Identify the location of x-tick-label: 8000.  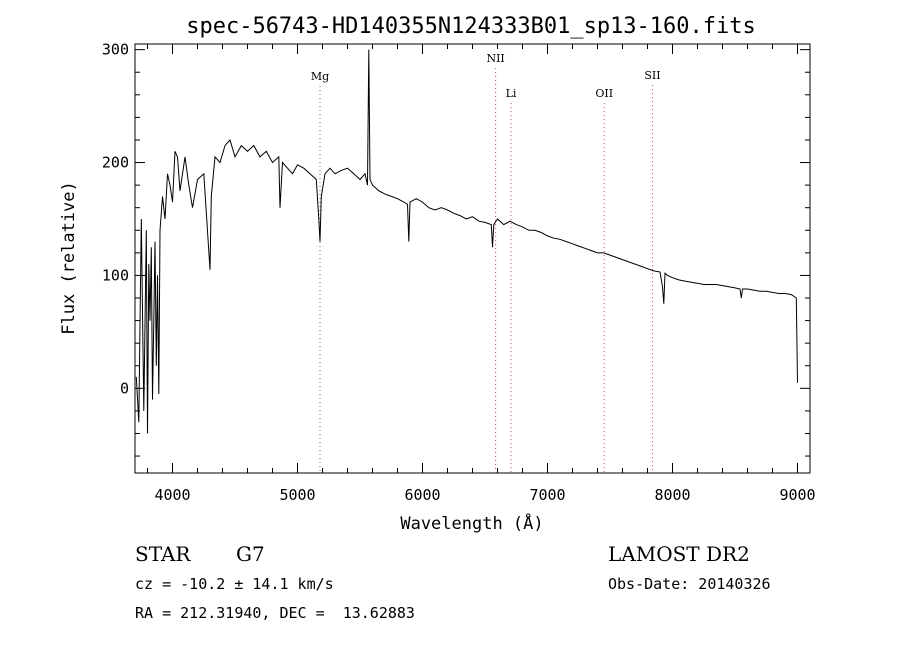
(672, 495).